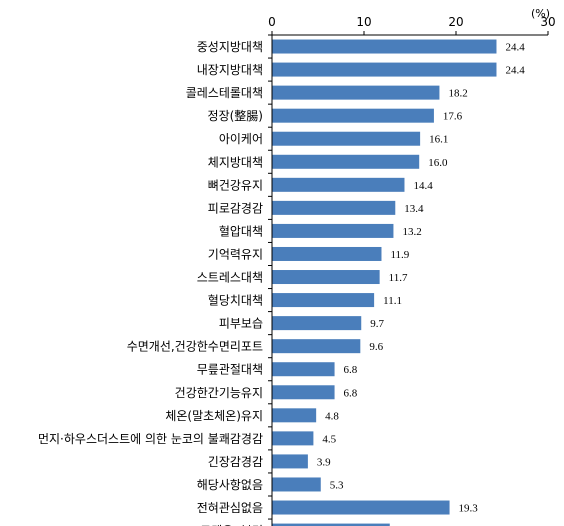  What do you see at coordinates (392, 301) in the screenshot?
I see `value-label: 11.1` at bounding box center [392, 301].